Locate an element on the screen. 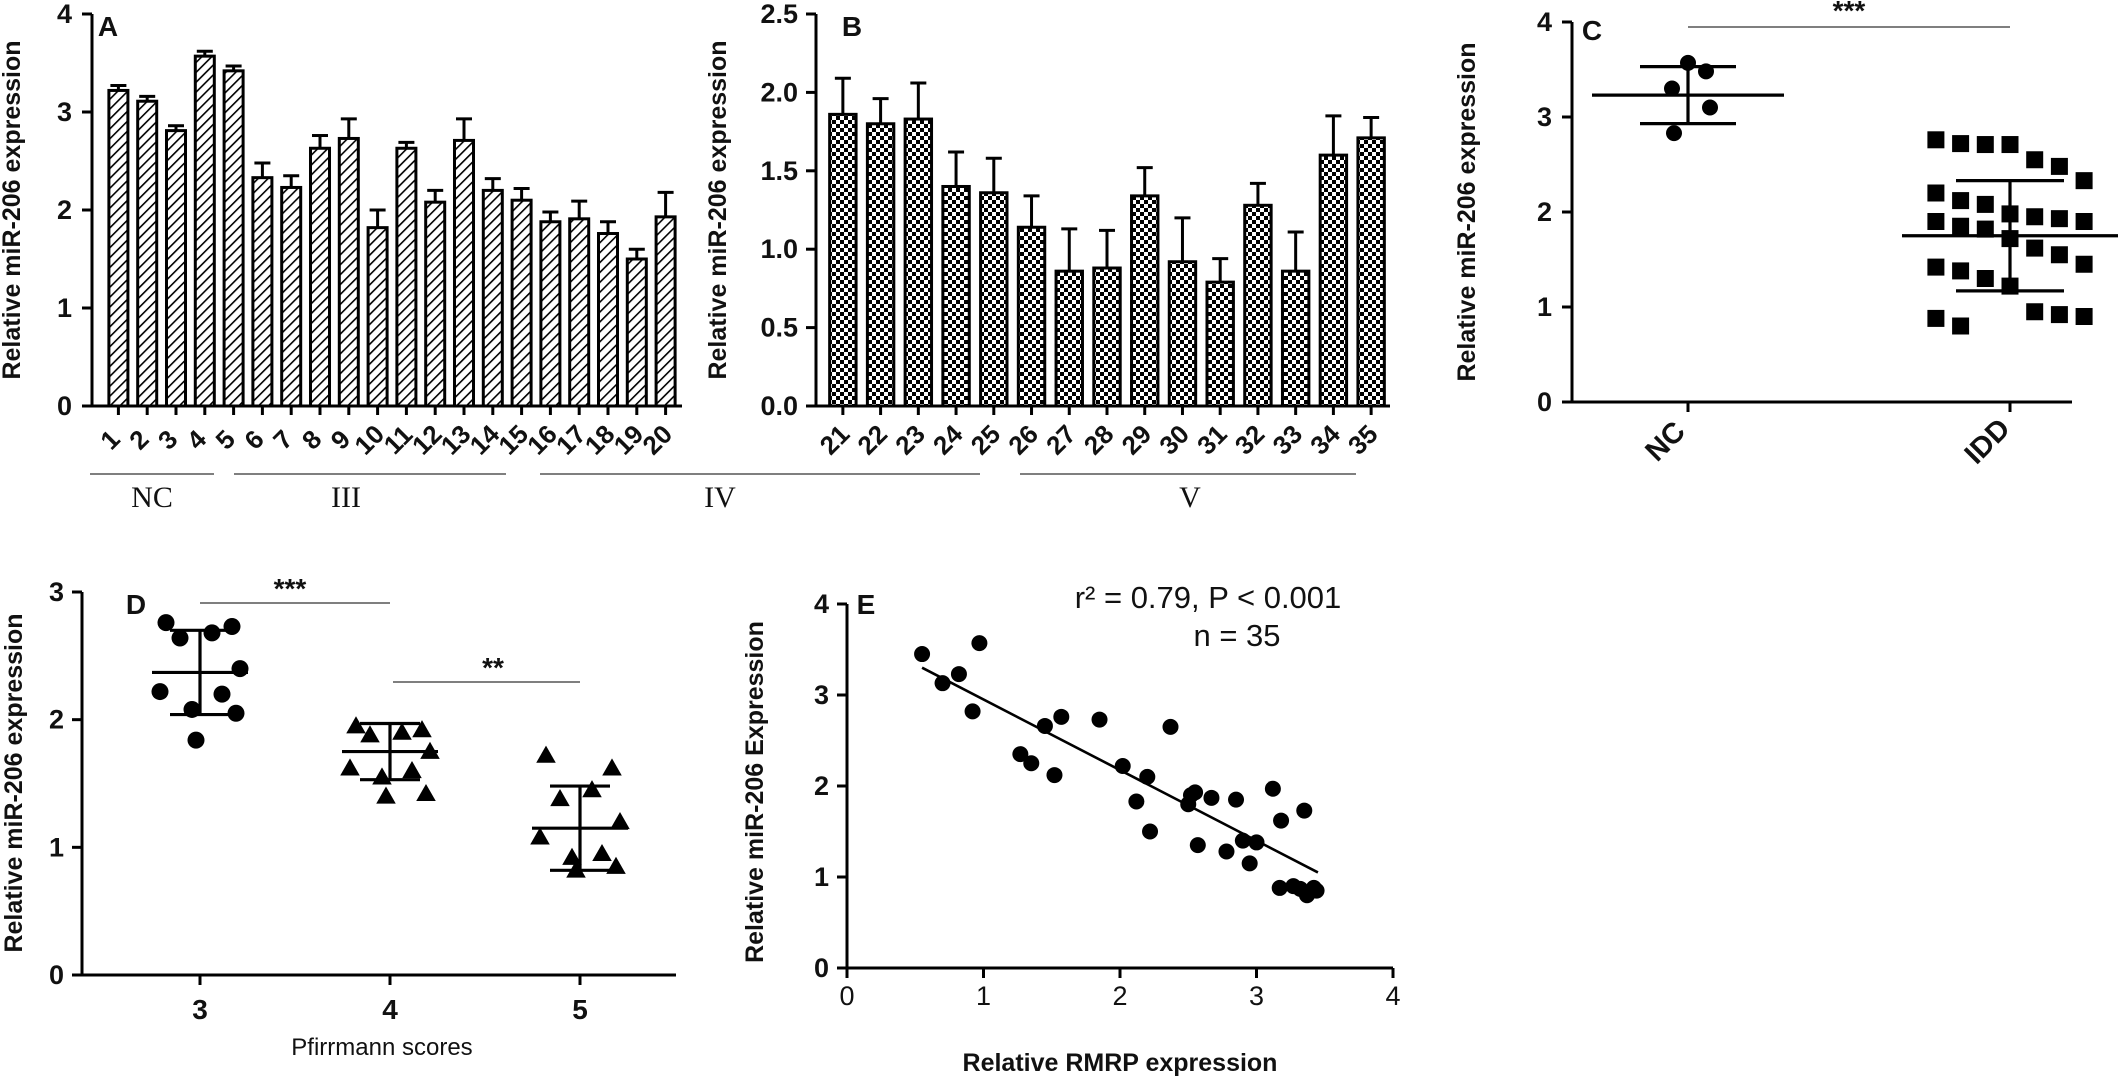 The height and width of the screenshot is (1077, 2128). x-tick-label: 6 is located at coordinates (253, 439).